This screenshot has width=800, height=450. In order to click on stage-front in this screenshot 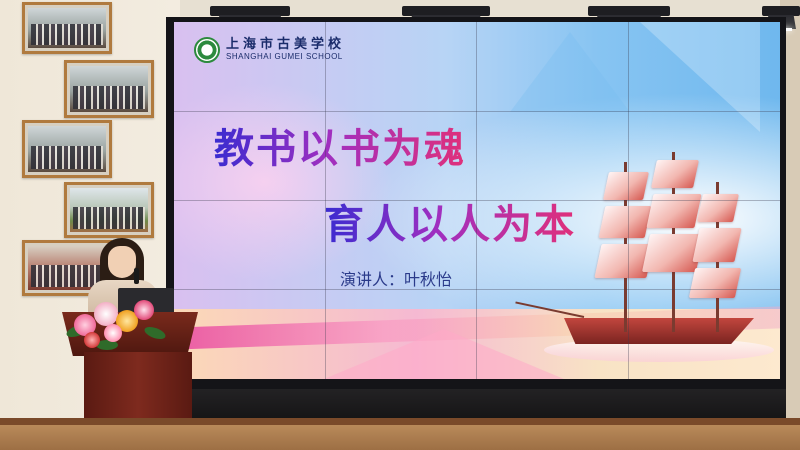, I will do `click(486, 406)`.